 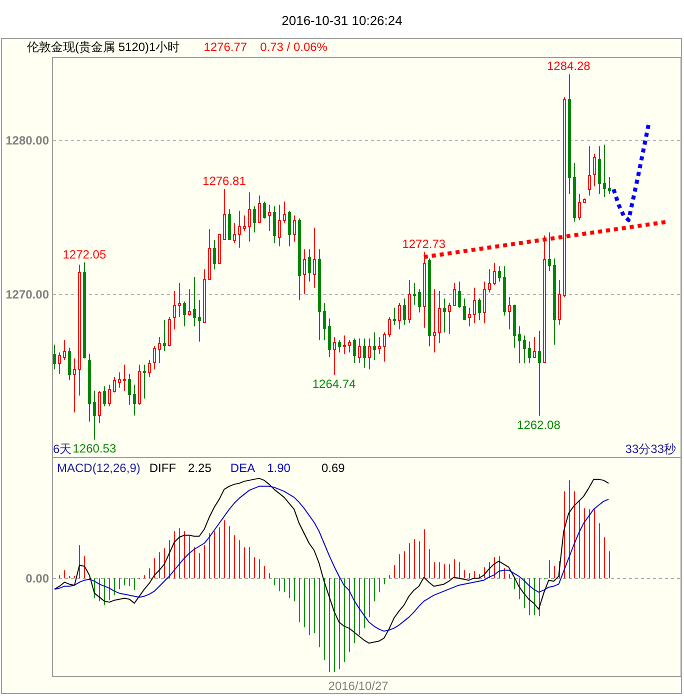 What do you see at coordinates (62, 449) in the screenshot?
I see `annotation: 6天` at bounding box center [62, 449].